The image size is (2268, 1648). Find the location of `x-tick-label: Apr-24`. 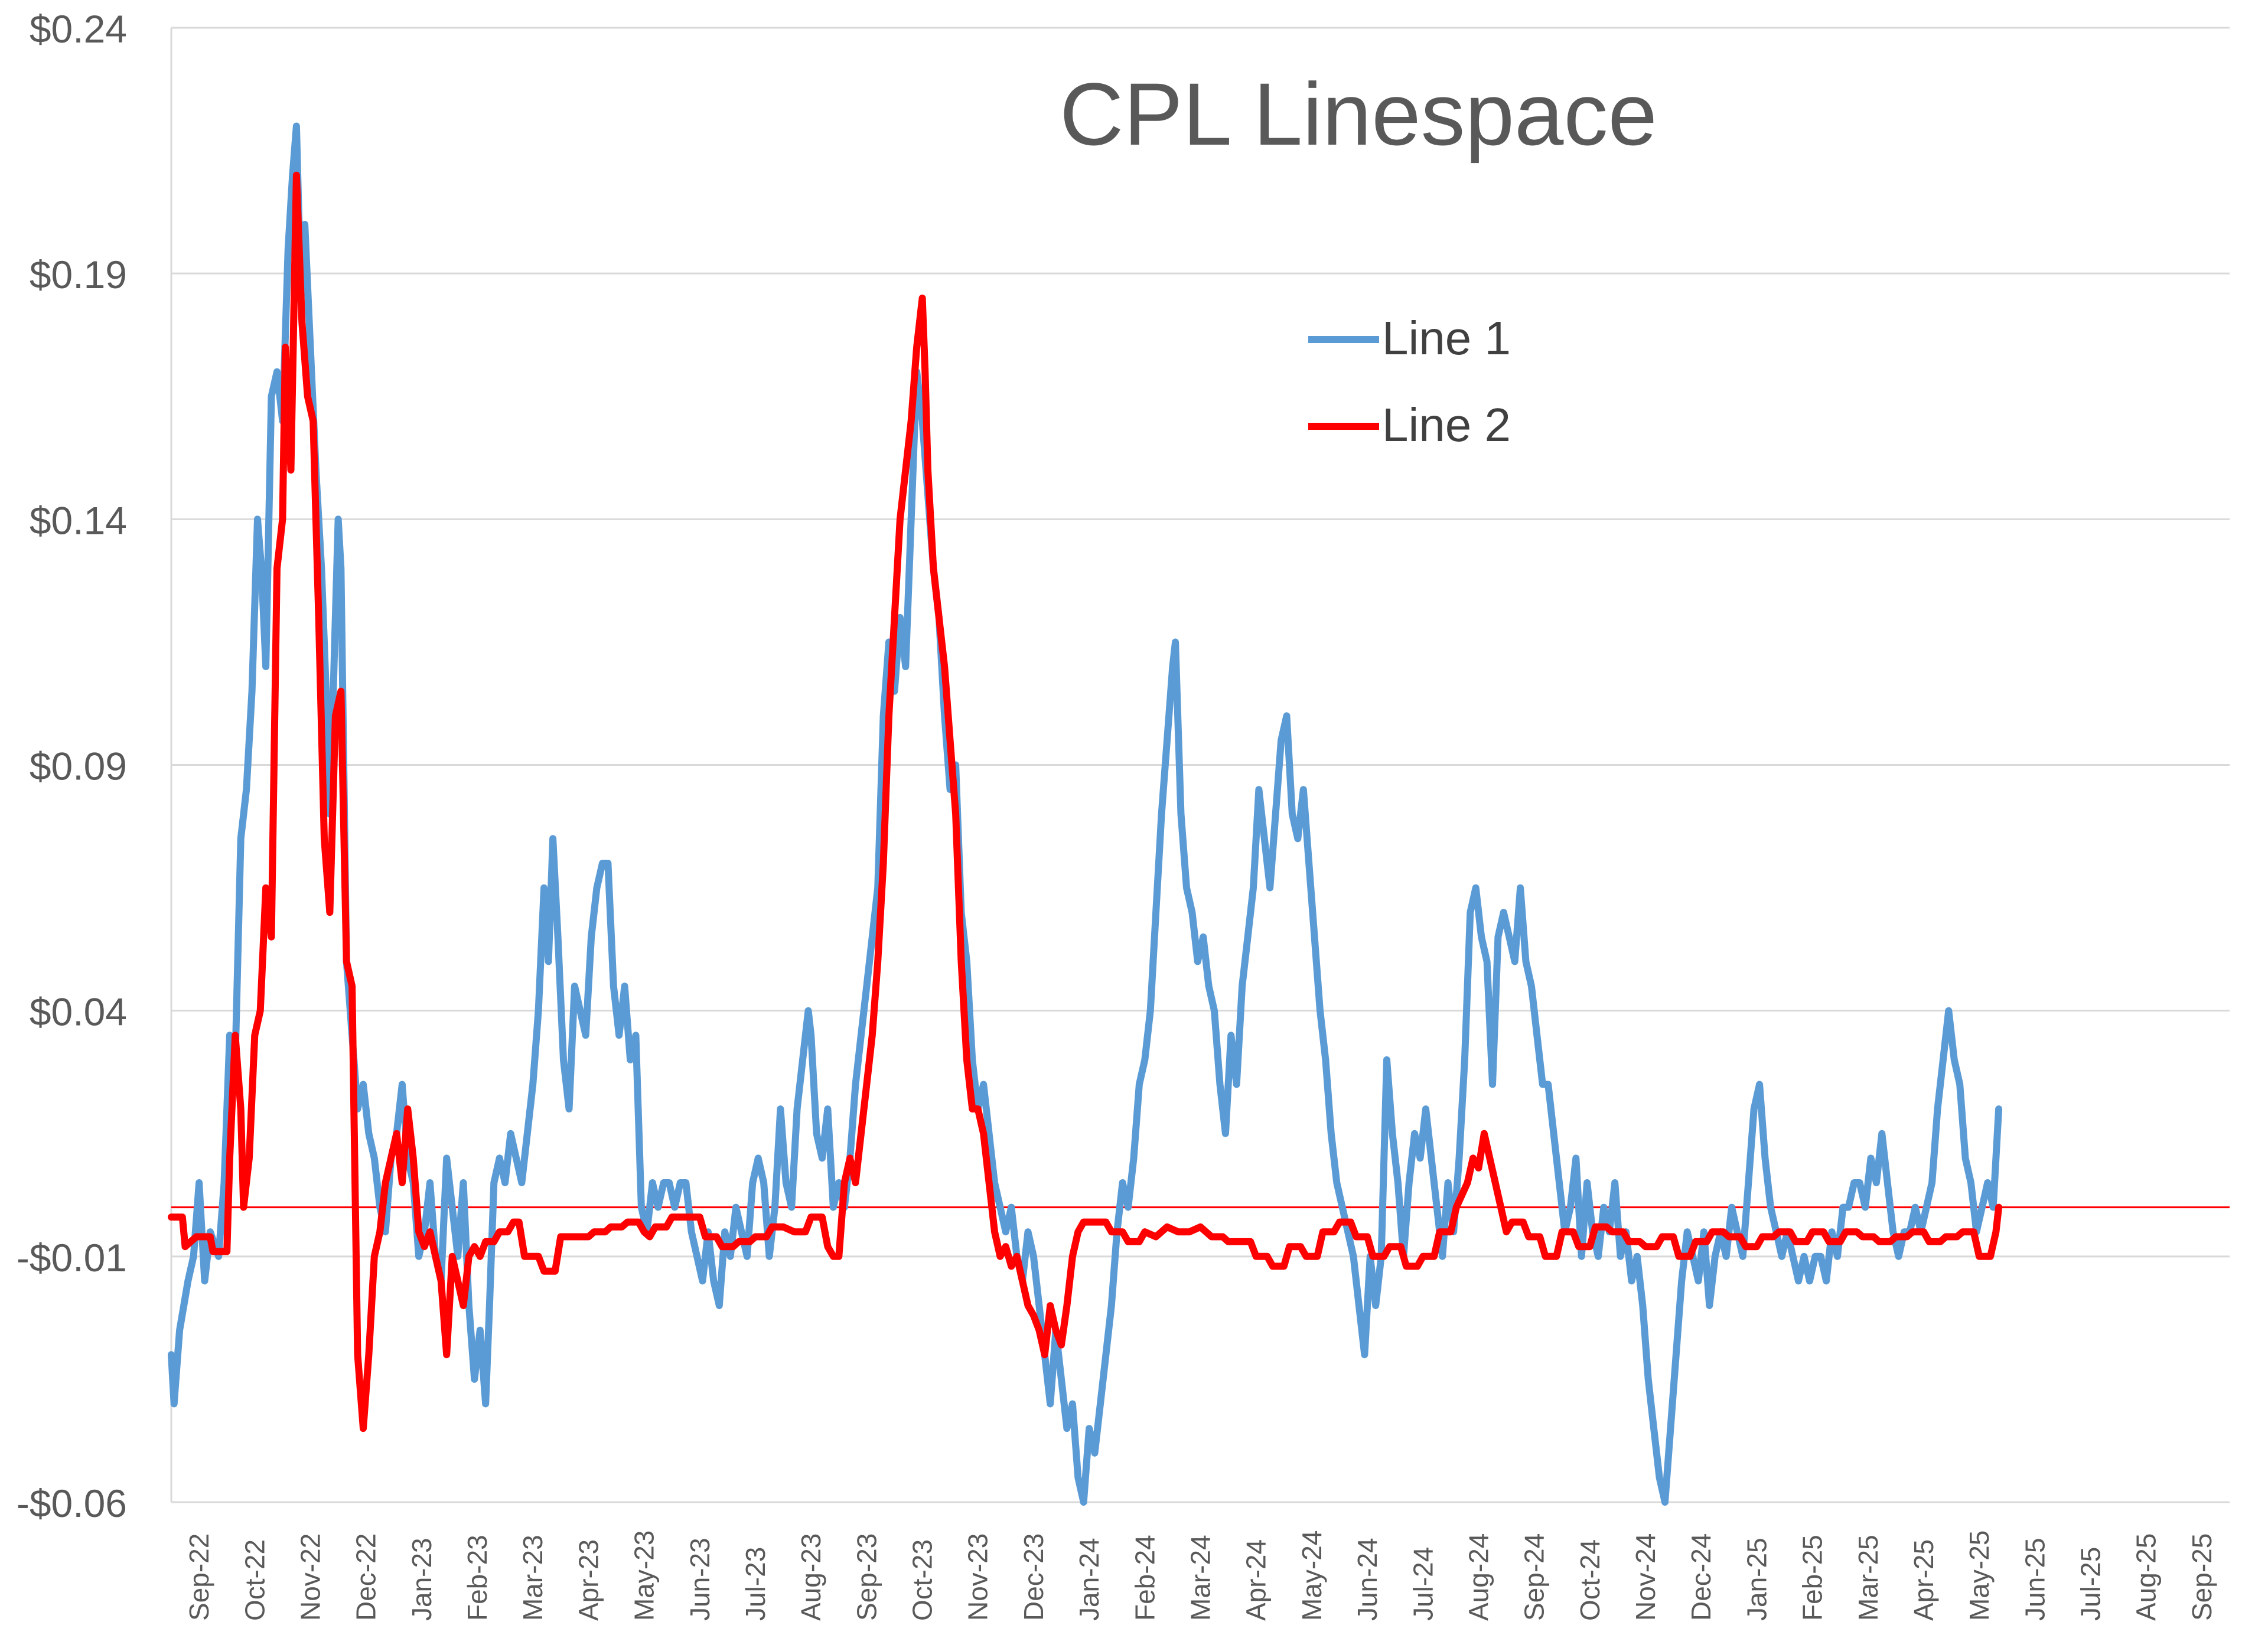

x-tick-label: Apr-24 is located at coordinates (1256, 1580).